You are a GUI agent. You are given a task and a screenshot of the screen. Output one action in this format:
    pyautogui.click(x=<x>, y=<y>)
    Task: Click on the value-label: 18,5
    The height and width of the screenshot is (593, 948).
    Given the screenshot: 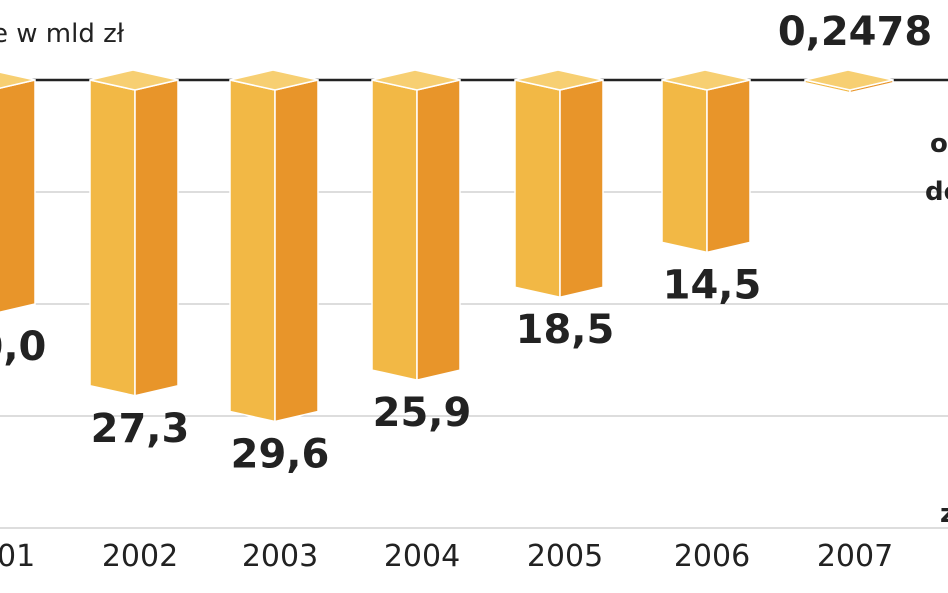 What is the action you would take?
    pyautogui.click(x=565, y=330)
    